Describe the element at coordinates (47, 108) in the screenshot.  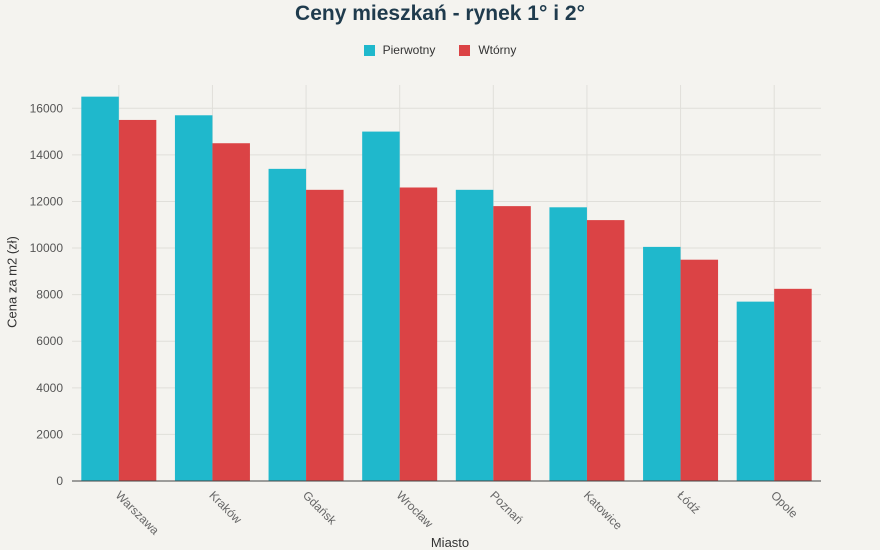
I see `y-tick-label: 16000` at that location.